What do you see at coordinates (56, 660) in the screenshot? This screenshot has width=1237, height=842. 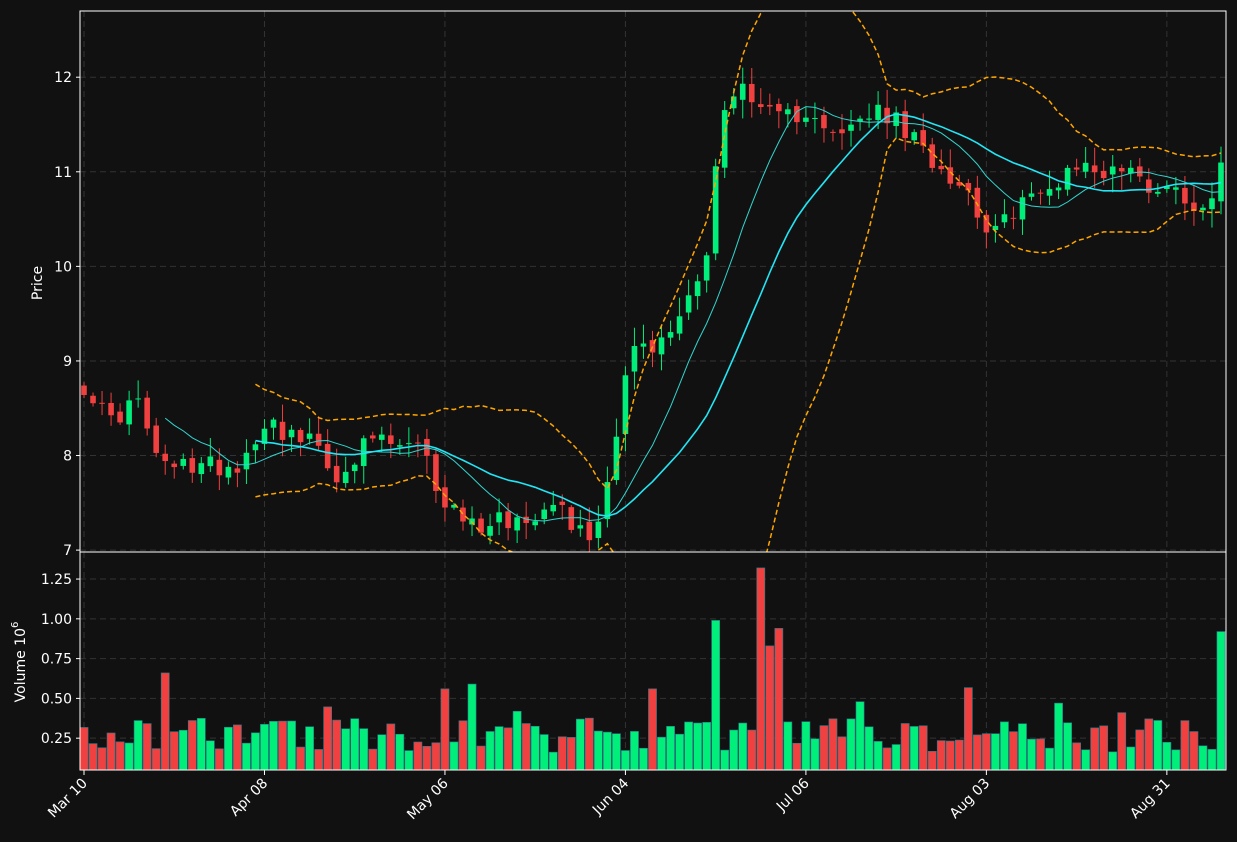 I see `volume-ytick-label: 0.75` at bounding box center [56, 660].